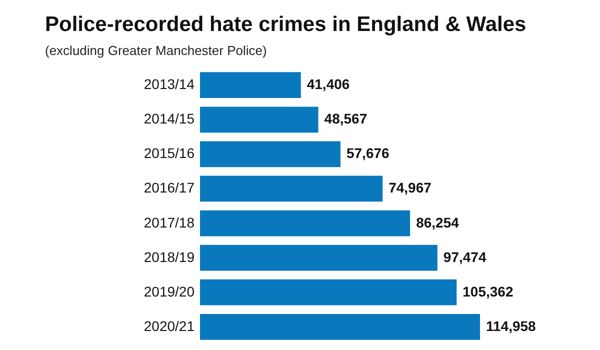  Describe the element at coordinates (346, 118) in the screenshot. I see `data-label: 48,567` at that location.